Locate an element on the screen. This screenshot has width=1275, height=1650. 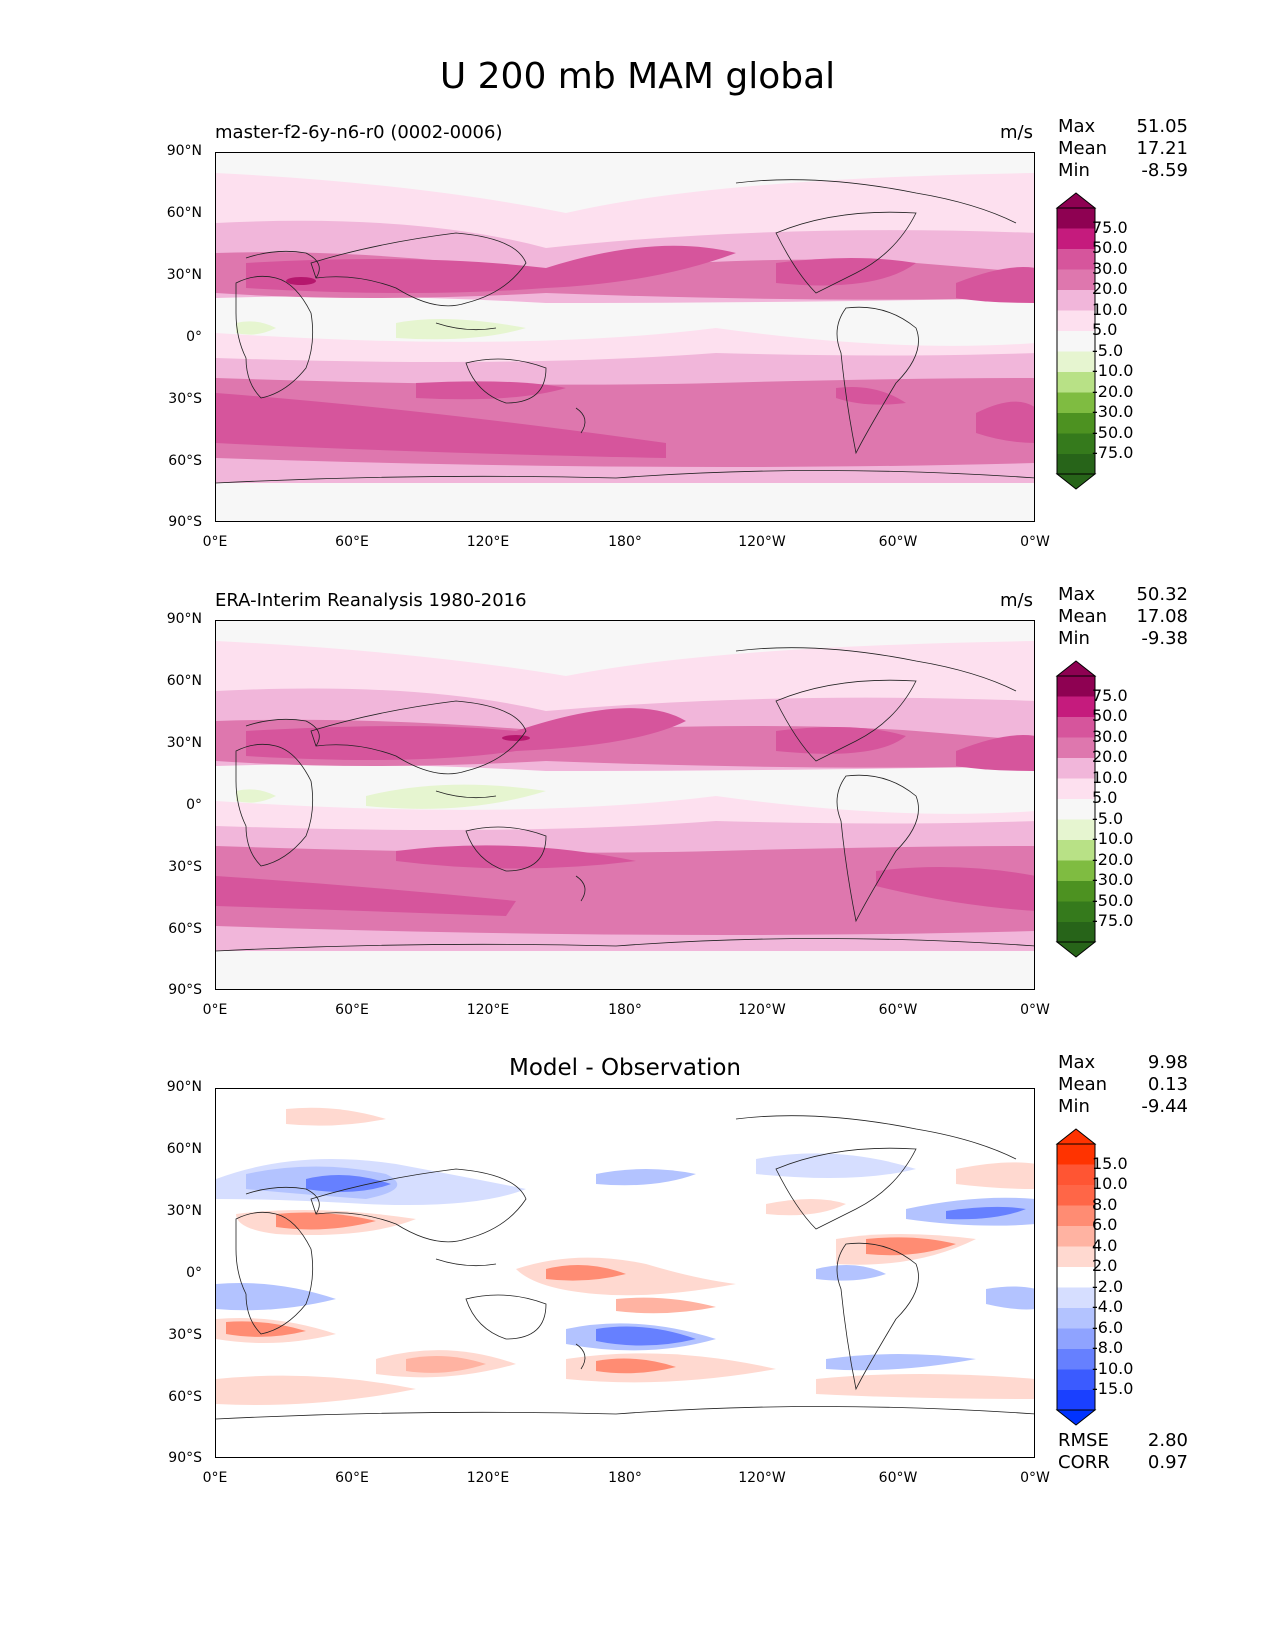
stat-corr: 0.97 is located at coordinates (1167, 1462).